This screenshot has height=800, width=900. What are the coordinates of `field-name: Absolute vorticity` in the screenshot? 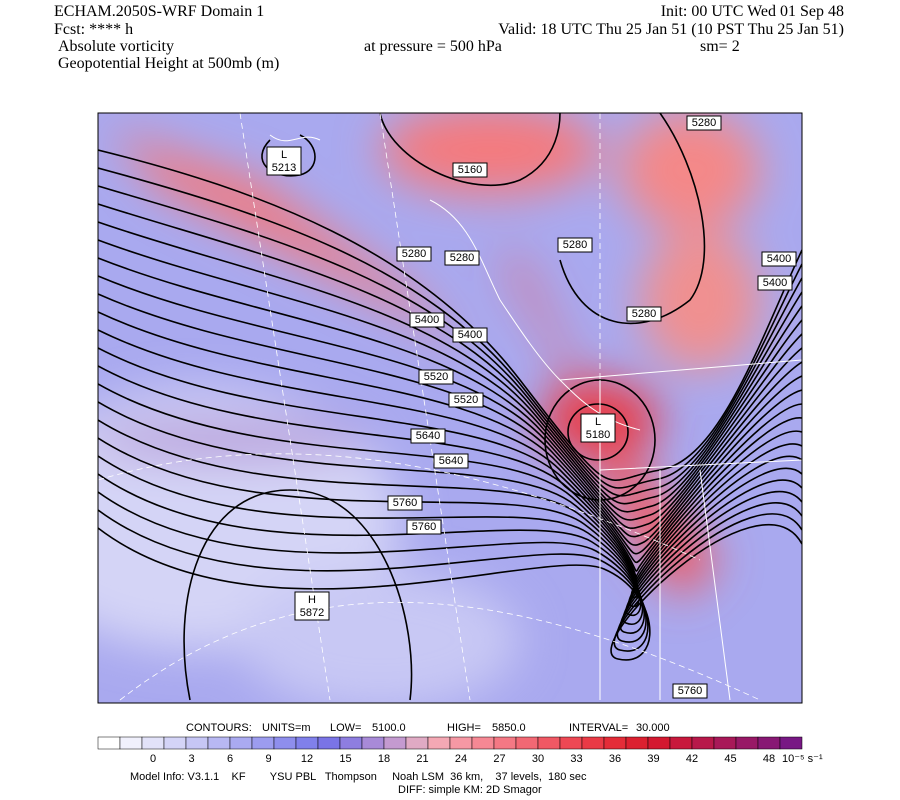 It's located at (116, 46).